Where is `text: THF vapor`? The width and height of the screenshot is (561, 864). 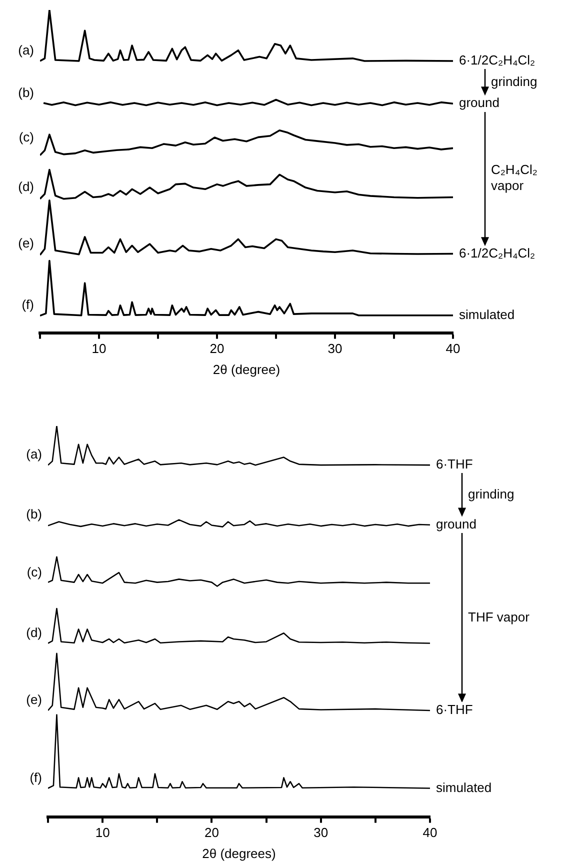 text: THF vapor is located at coordinates (499, 616).